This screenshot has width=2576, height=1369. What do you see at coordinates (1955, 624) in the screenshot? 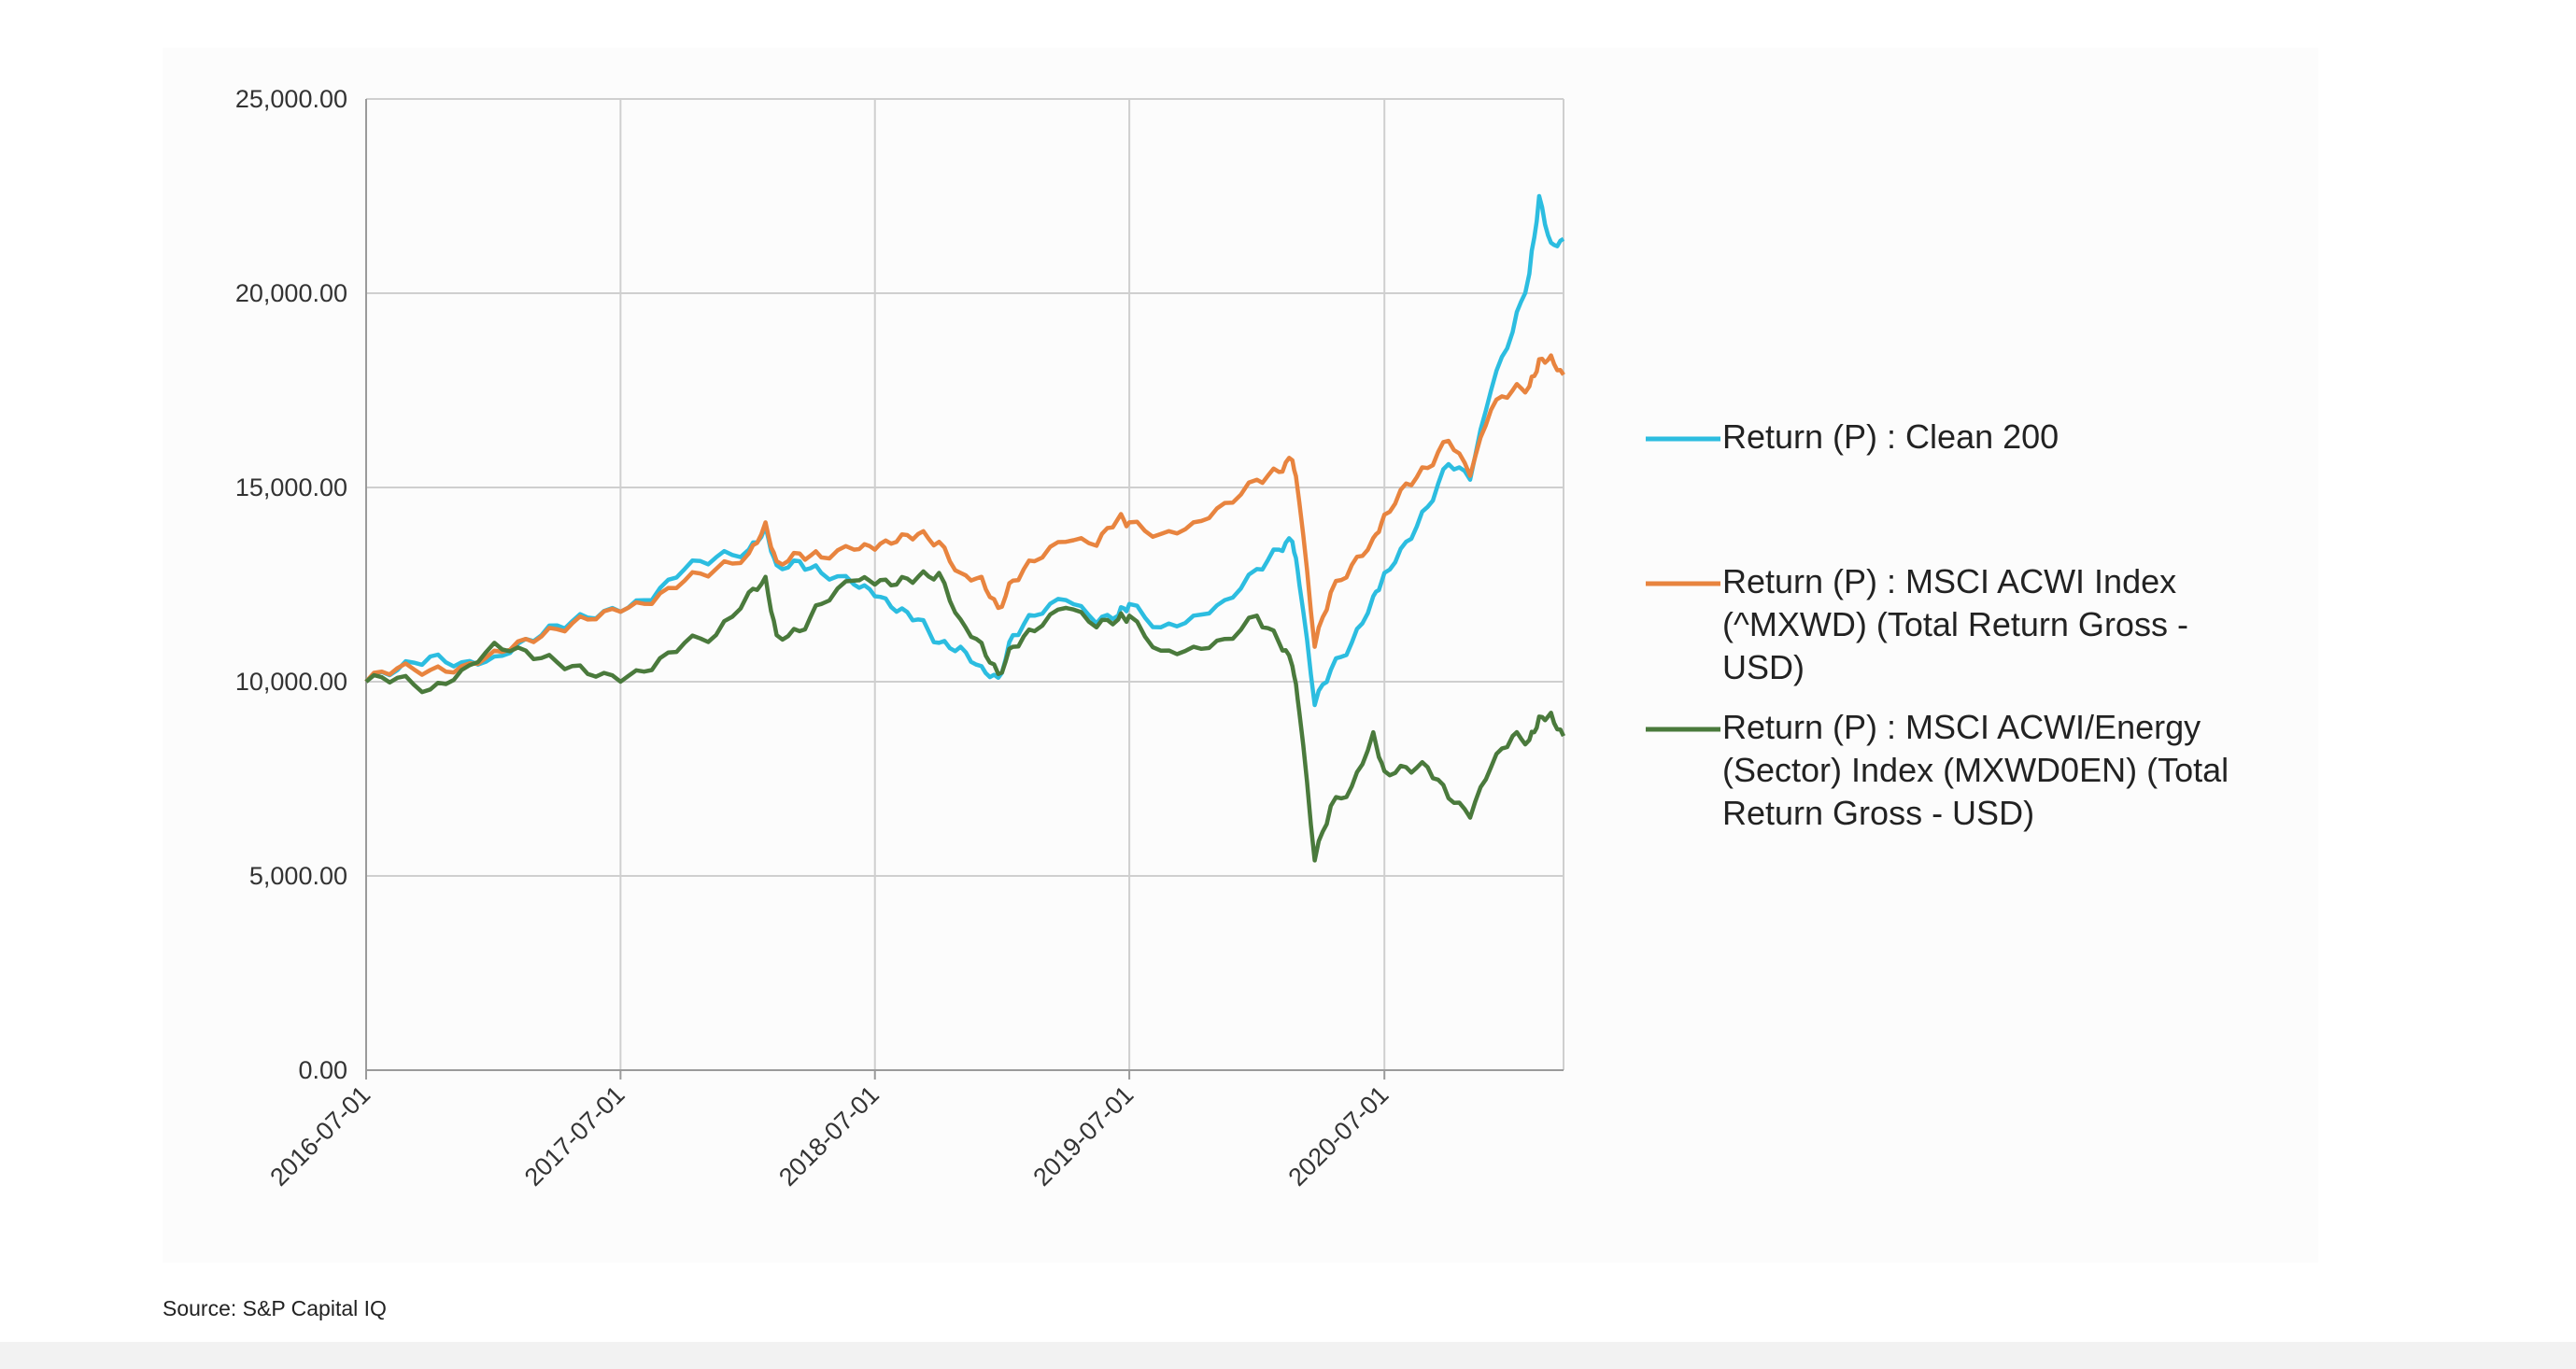
I see `legend-label: (^MXWD) (Total Return Gross -` at bounding box center [1955, 624].